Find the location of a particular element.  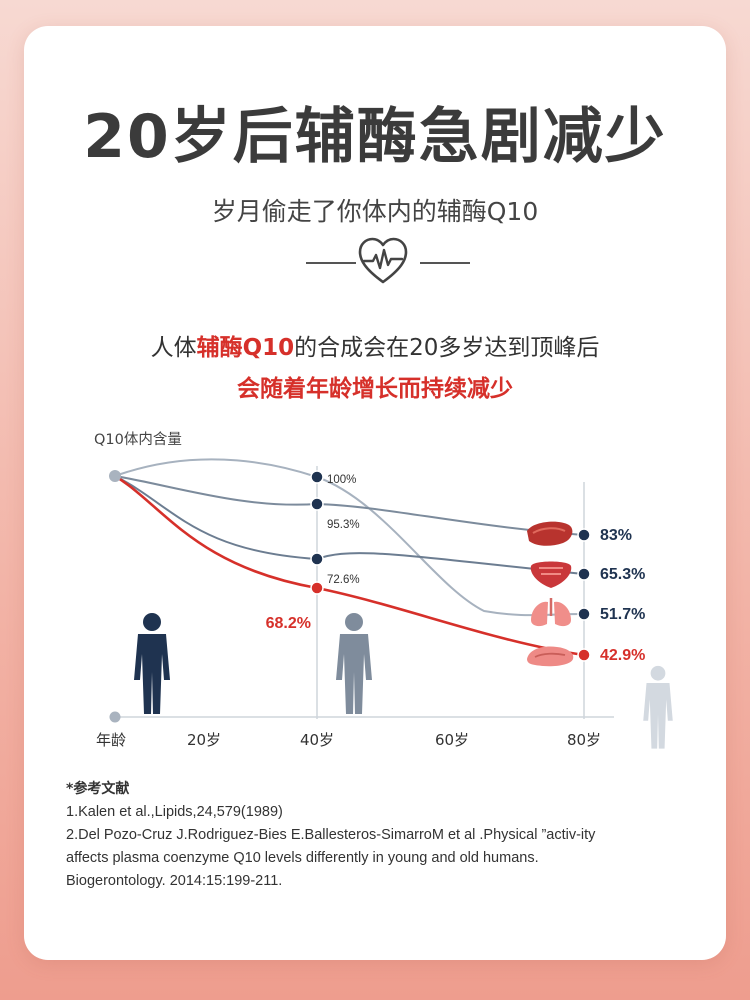

x-axis-label: 年龄 is located at coordinates (111, 740).